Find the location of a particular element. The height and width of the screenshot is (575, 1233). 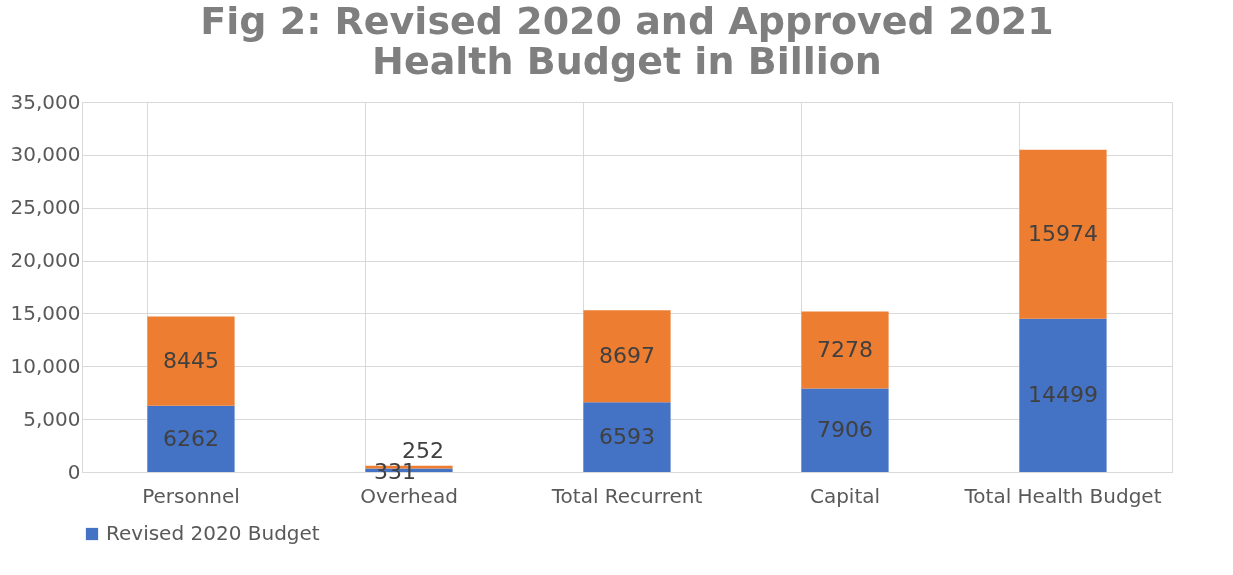

y-tick-label: 10,000 is located at coordinates (45, 365).